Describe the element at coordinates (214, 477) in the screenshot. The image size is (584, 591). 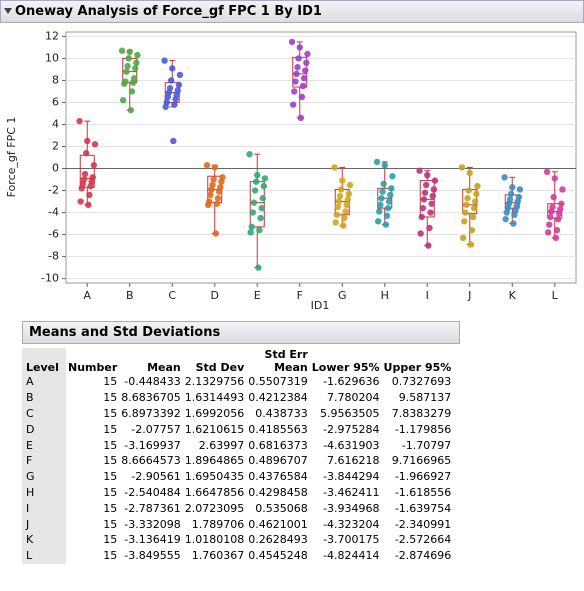
I see `table-cell: 1.6950435` at that location.